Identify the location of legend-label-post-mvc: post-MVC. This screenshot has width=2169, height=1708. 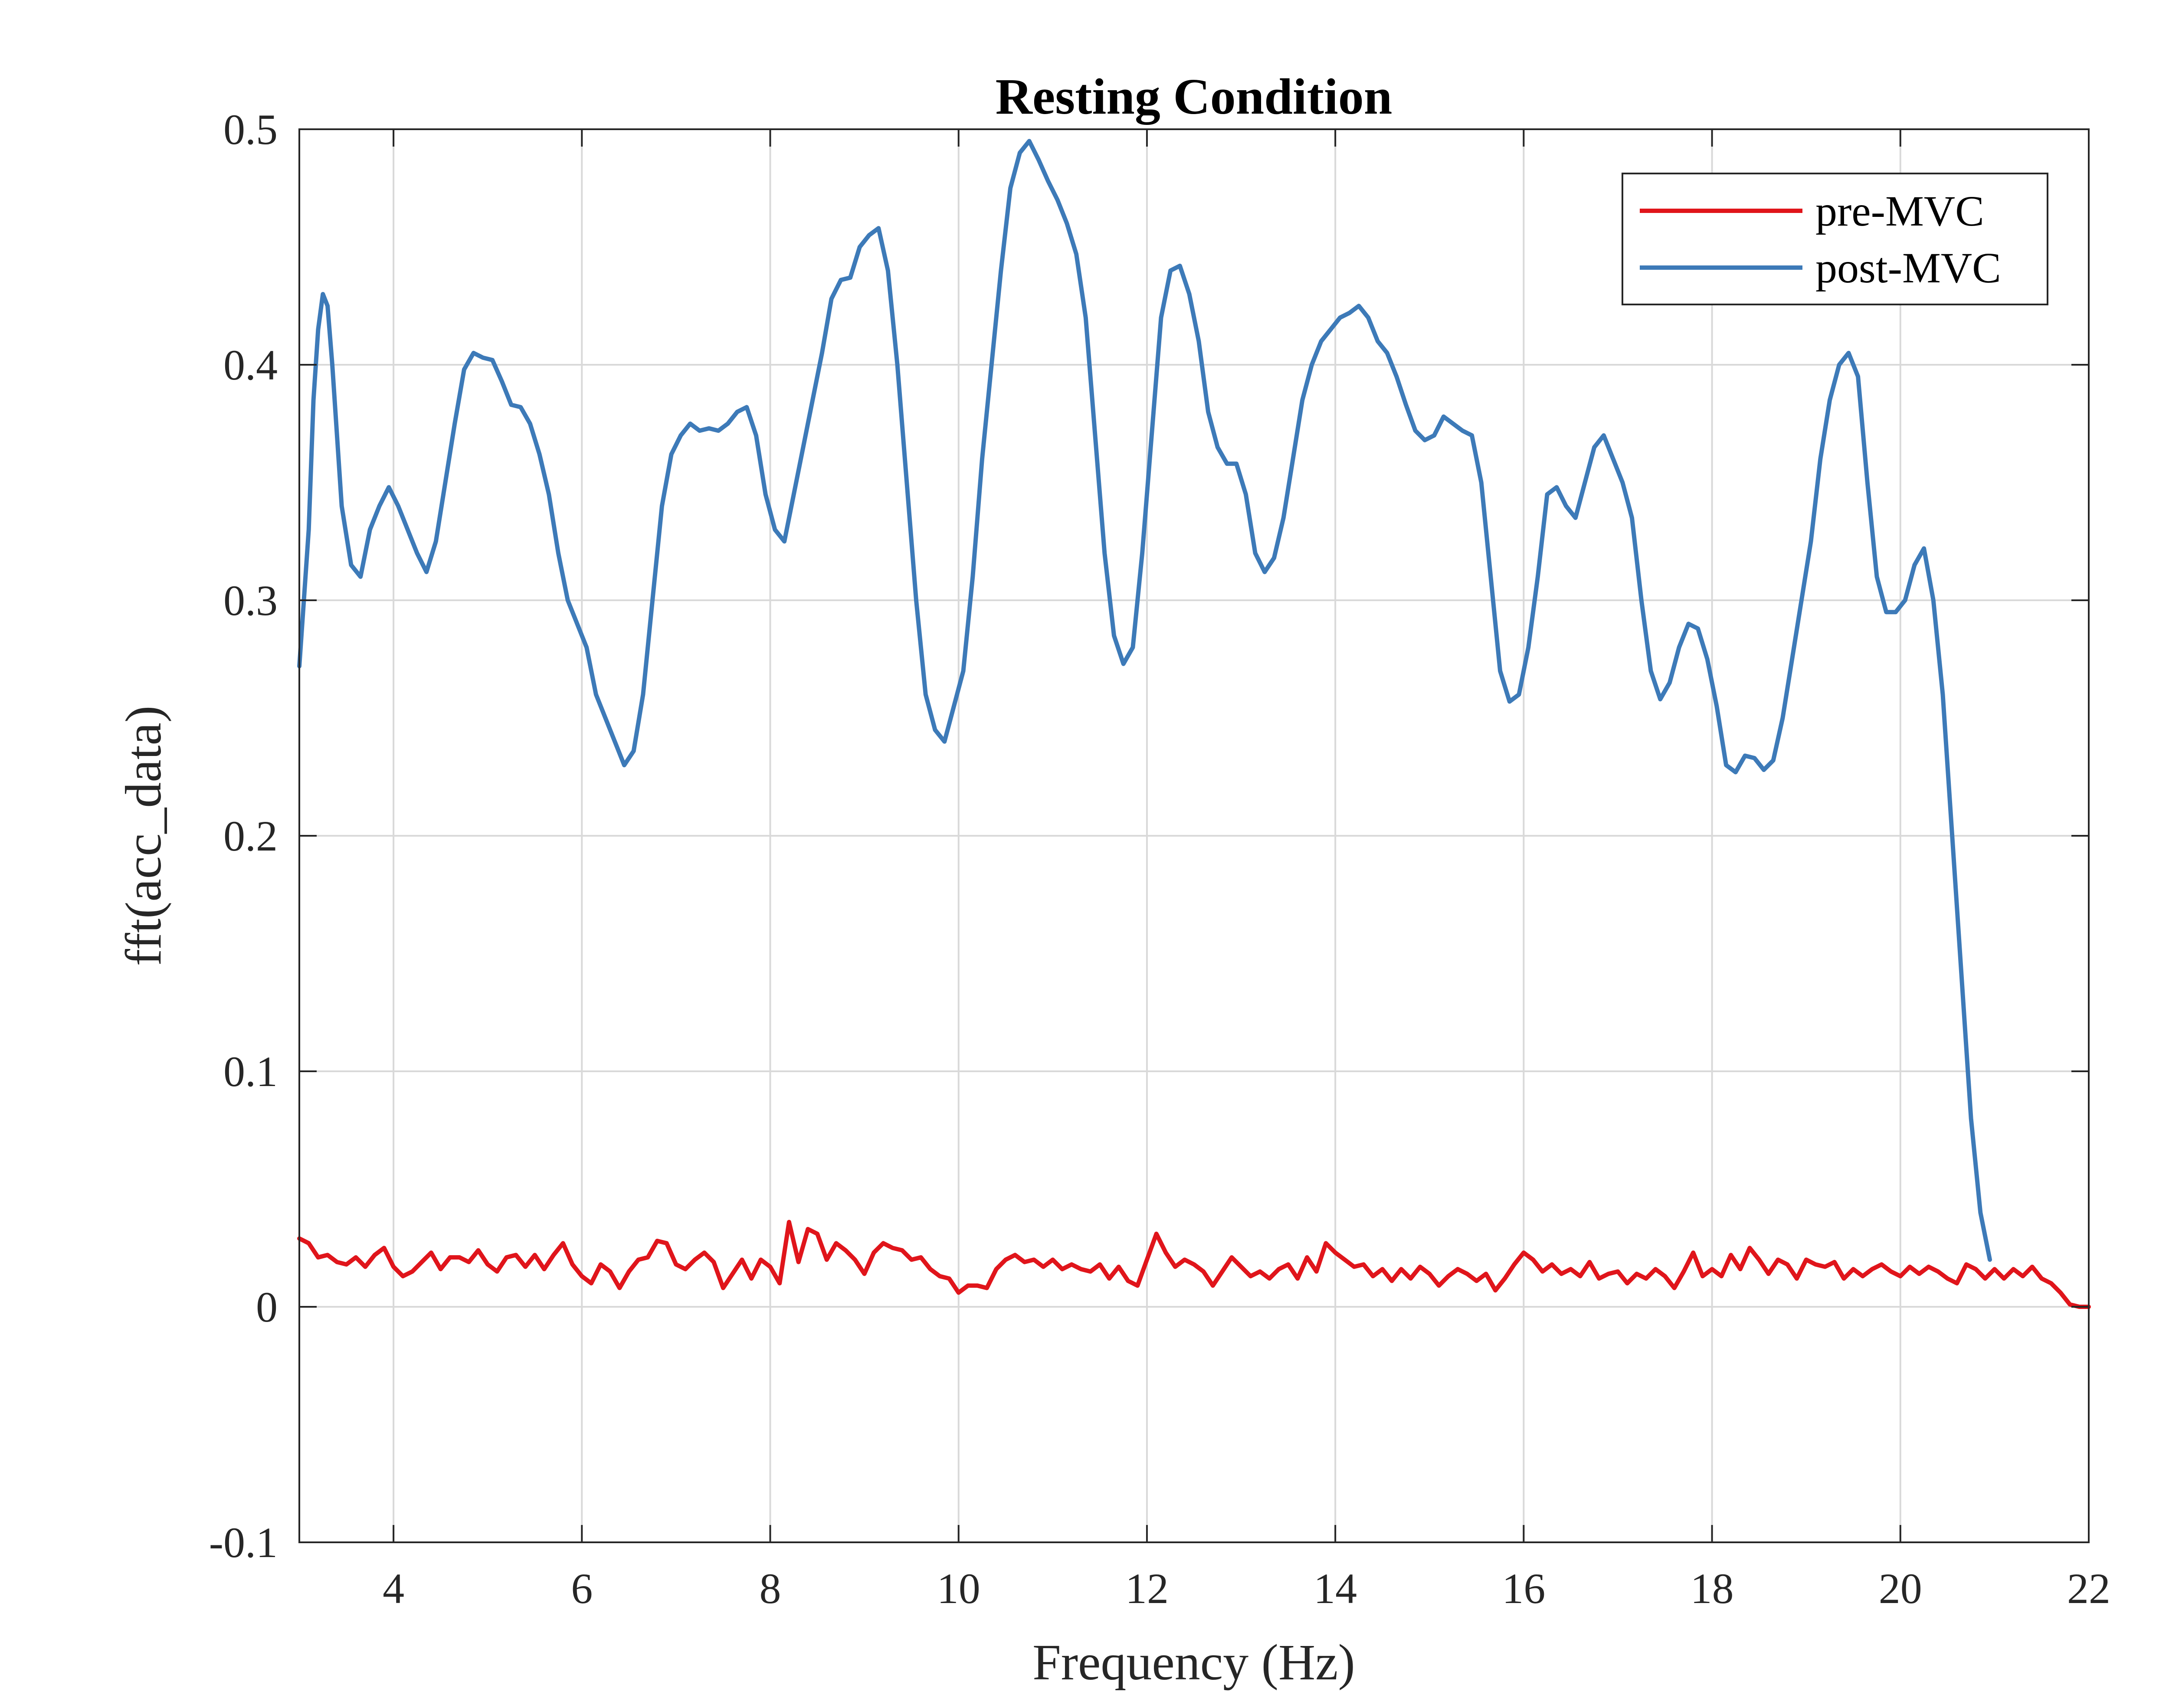
(1908, 268).